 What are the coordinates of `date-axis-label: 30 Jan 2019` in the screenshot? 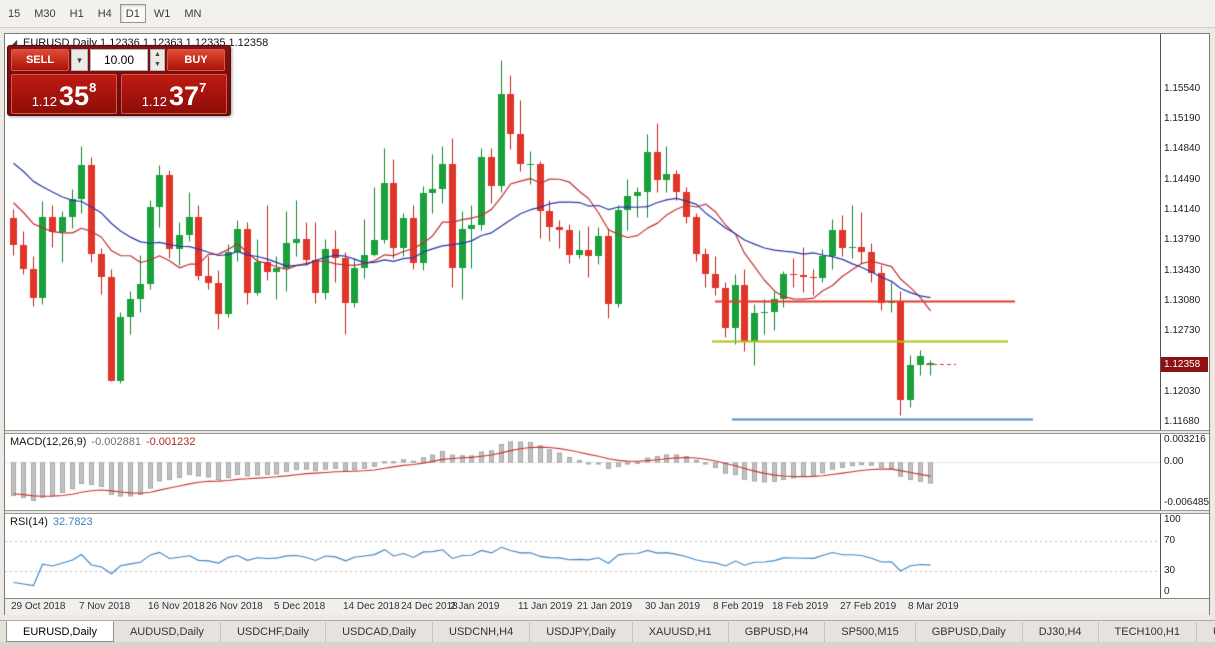 It's located at (673, 606).